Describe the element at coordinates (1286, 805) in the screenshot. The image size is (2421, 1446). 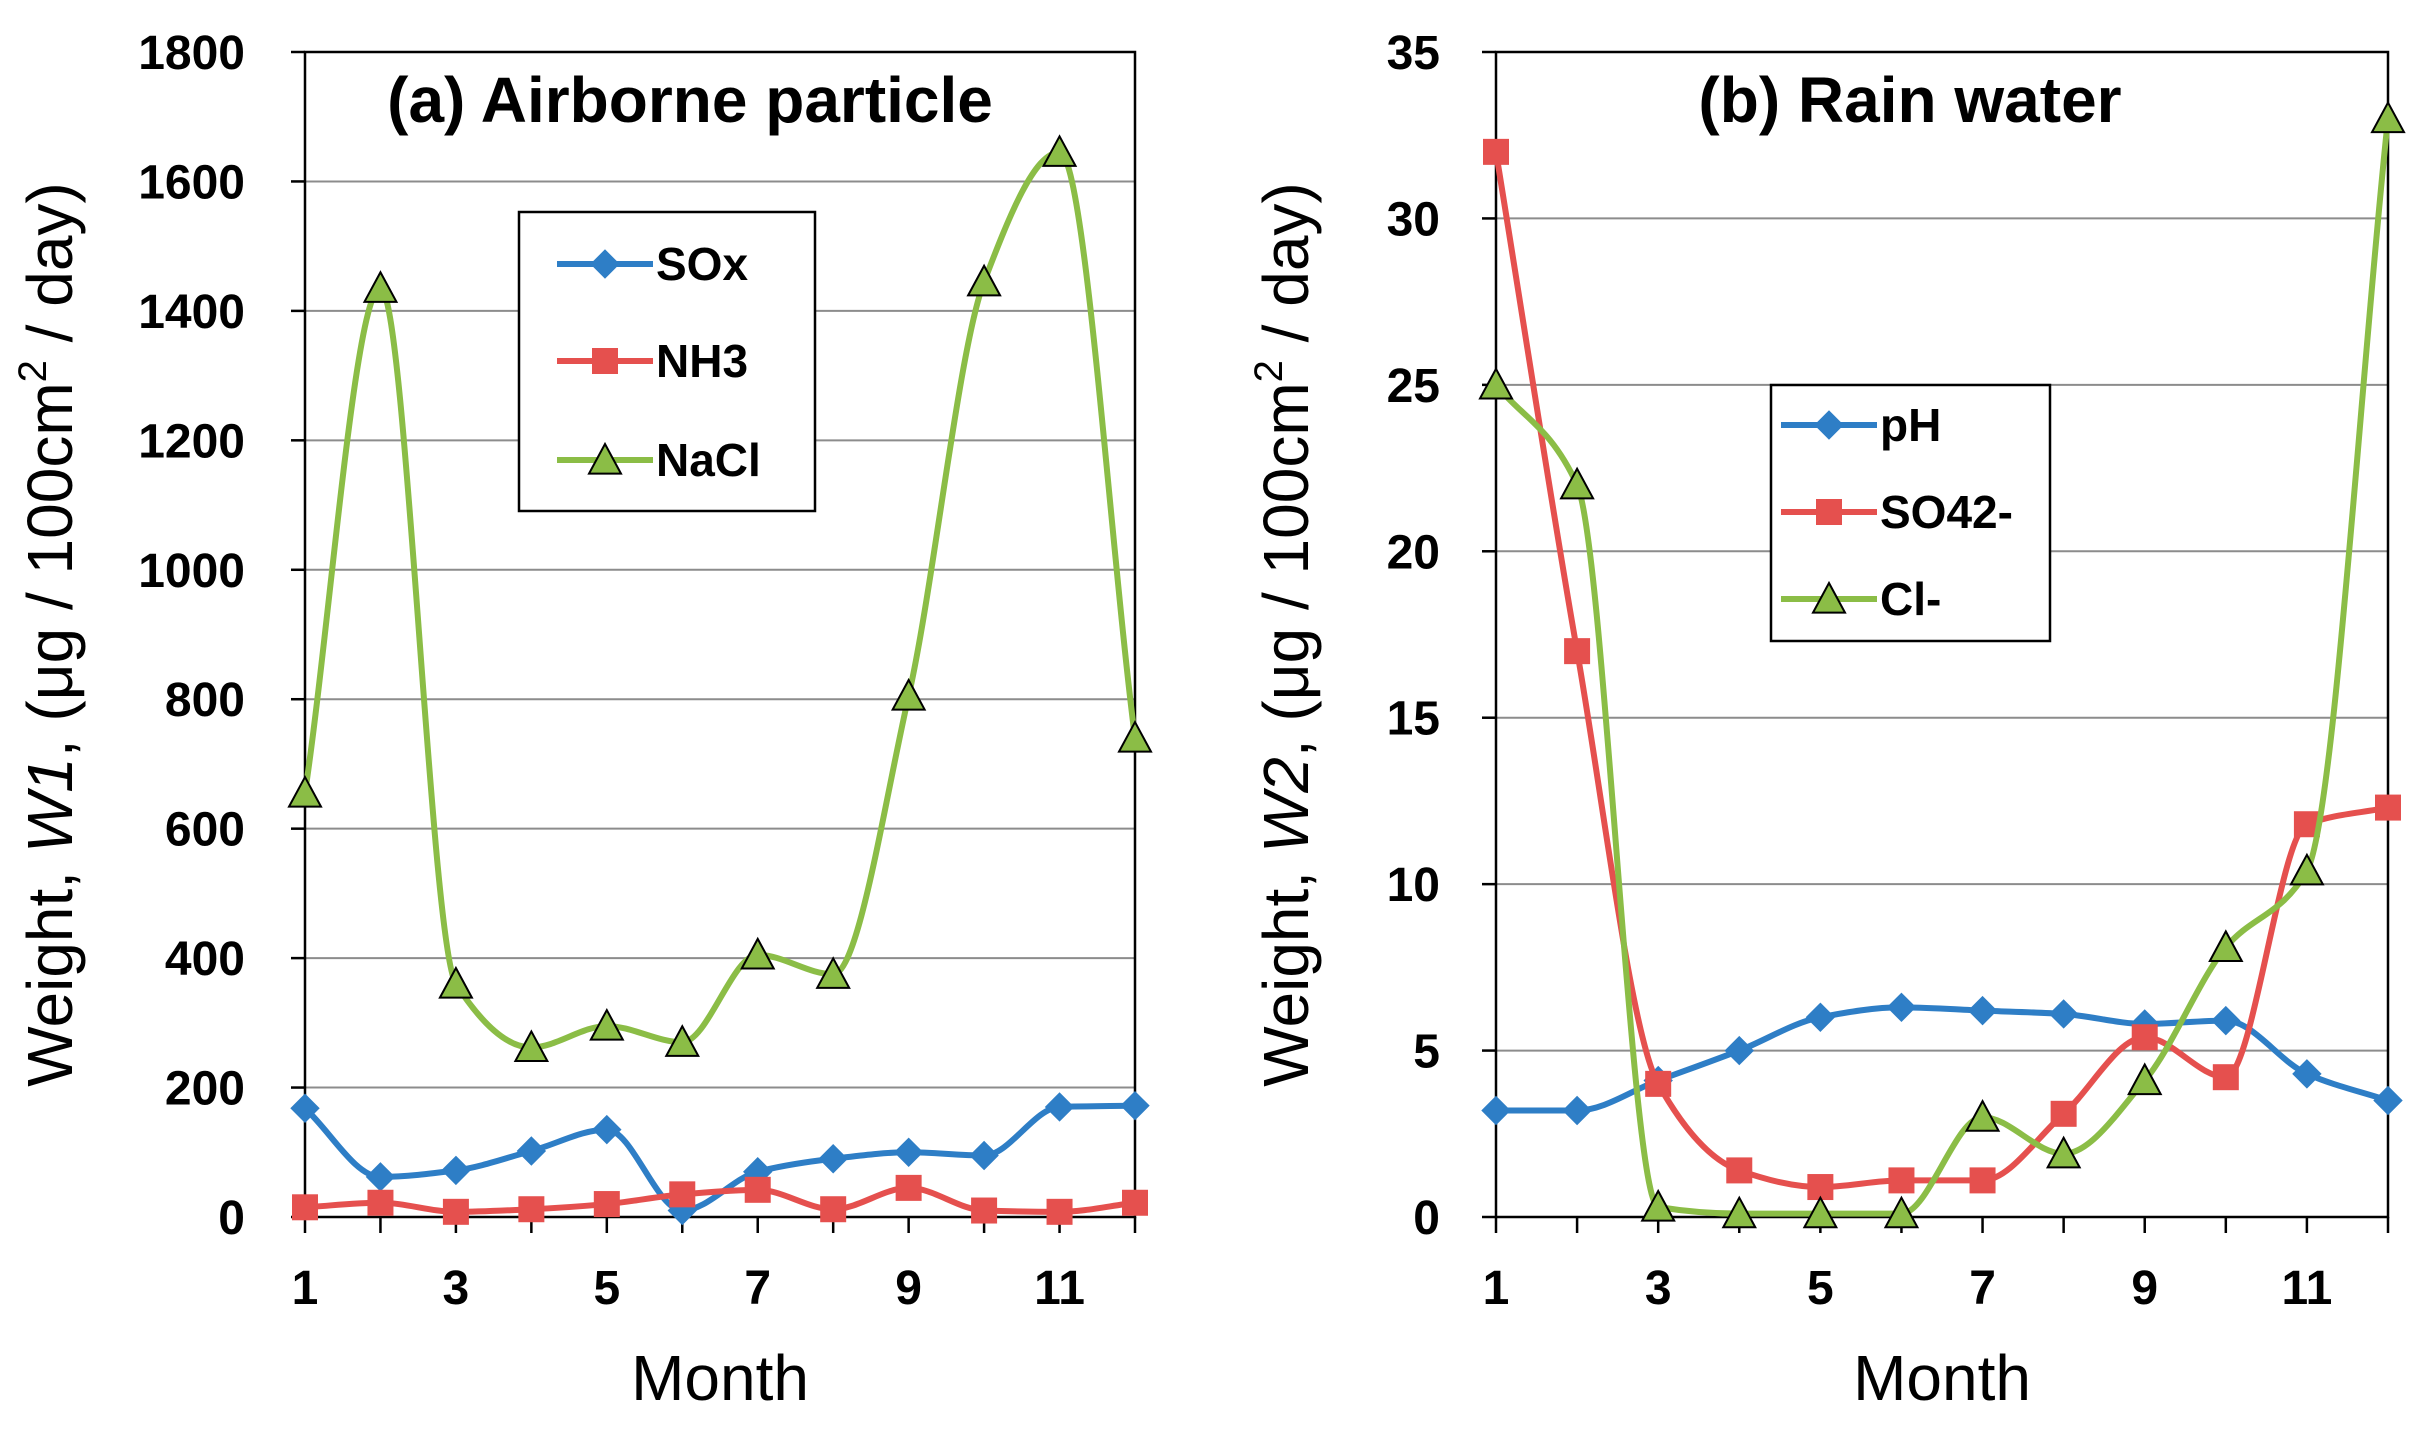
I see `y-axis-label-variable: W2` at that location.